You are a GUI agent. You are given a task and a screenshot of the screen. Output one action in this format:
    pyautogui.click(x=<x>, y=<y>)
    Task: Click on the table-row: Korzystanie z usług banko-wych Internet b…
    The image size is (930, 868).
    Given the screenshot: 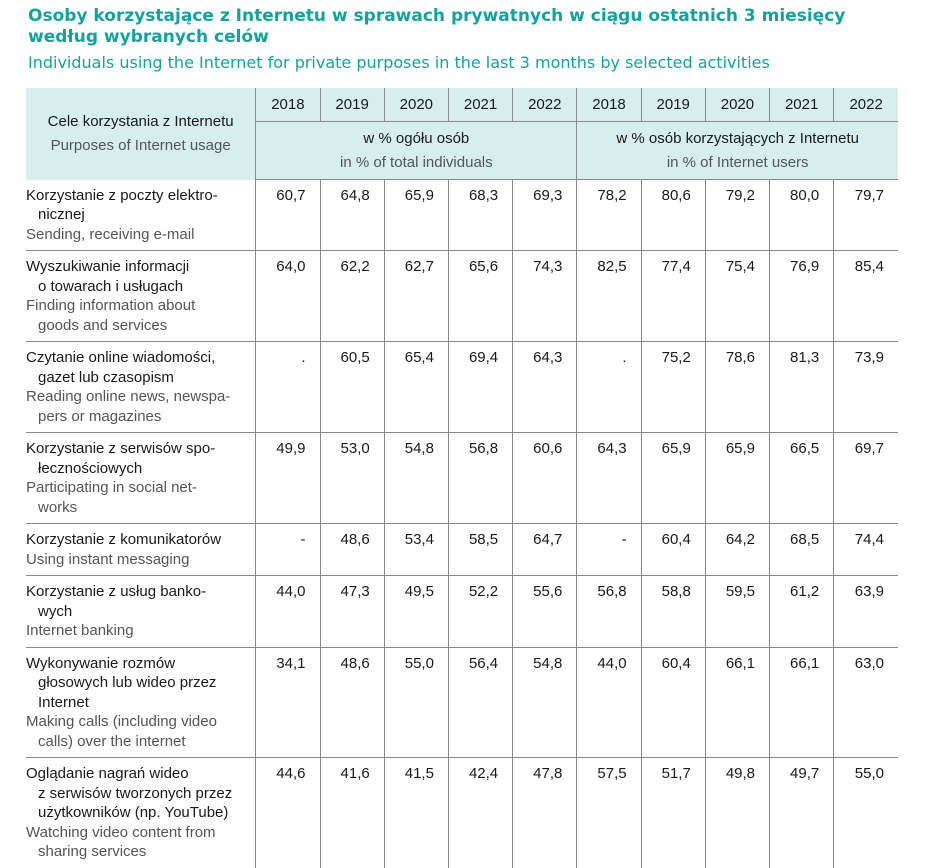 What is the action you would take?
    pyautogui.click(x=462, y=611)
    